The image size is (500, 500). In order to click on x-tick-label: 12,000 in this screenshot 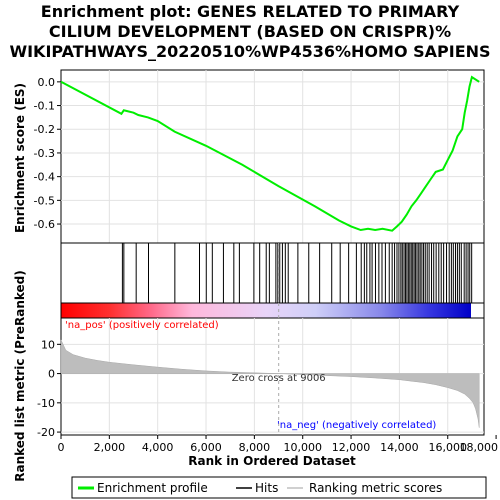, I will do `click(351, 447)`.